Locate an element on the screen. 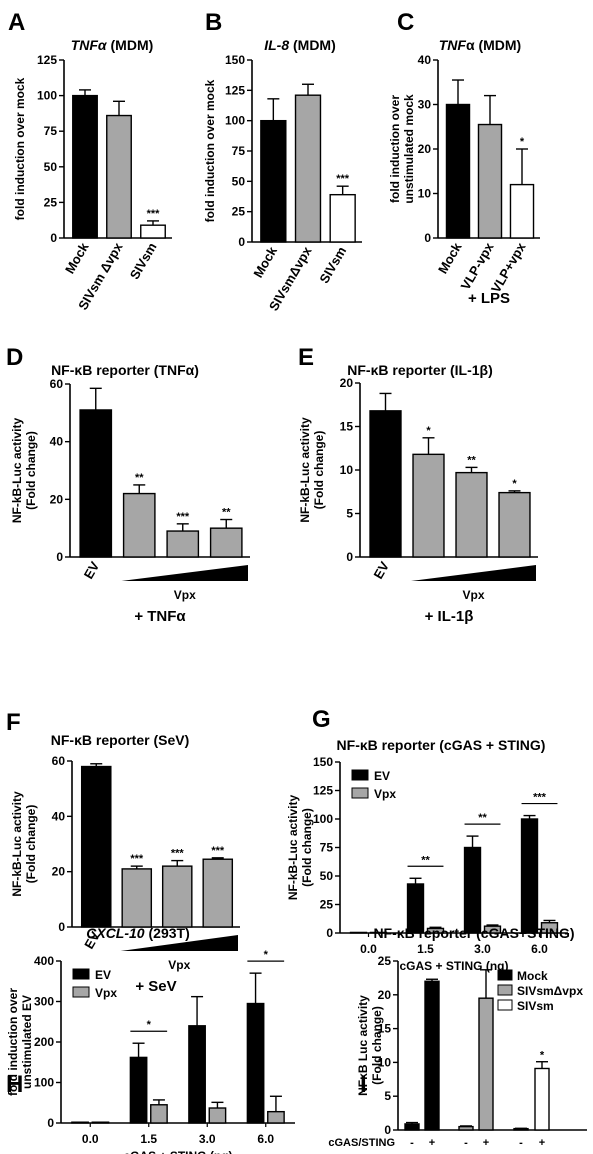 The height and width of the screenshot is (1154, 593). y-tick-label: 60 is located at coordinates (59, 761).